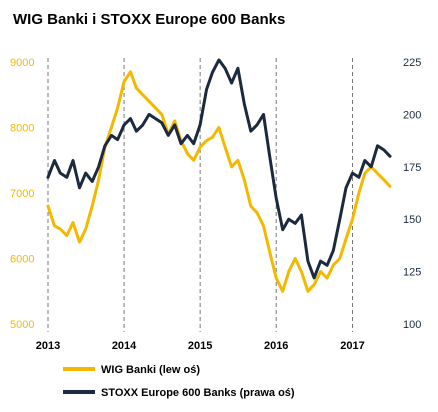 This screenshot has height=412, width=438. What do you see at coordinates (22, 129) in the screenshot?
I see `left-tick-label-8000: 8000` at bounding box center [22, 129].